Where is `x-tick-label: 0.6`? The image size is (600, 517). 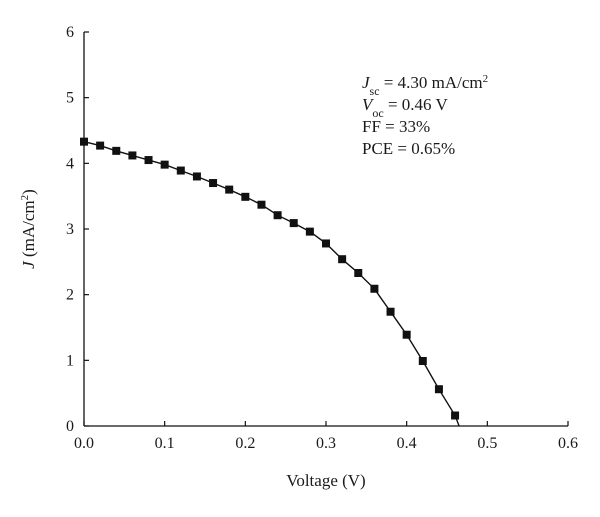 x-tick-label: 0.6 is located at coordinates (568, 443).